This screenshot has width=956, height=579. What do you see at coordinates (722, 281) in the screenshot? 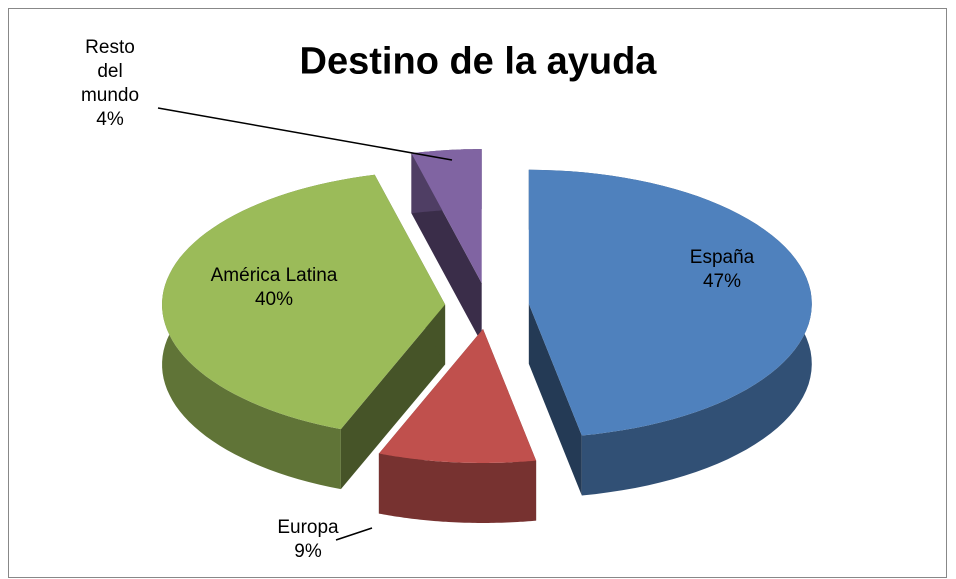
I see `value-label: 47%` at bounding box center [722, 281].